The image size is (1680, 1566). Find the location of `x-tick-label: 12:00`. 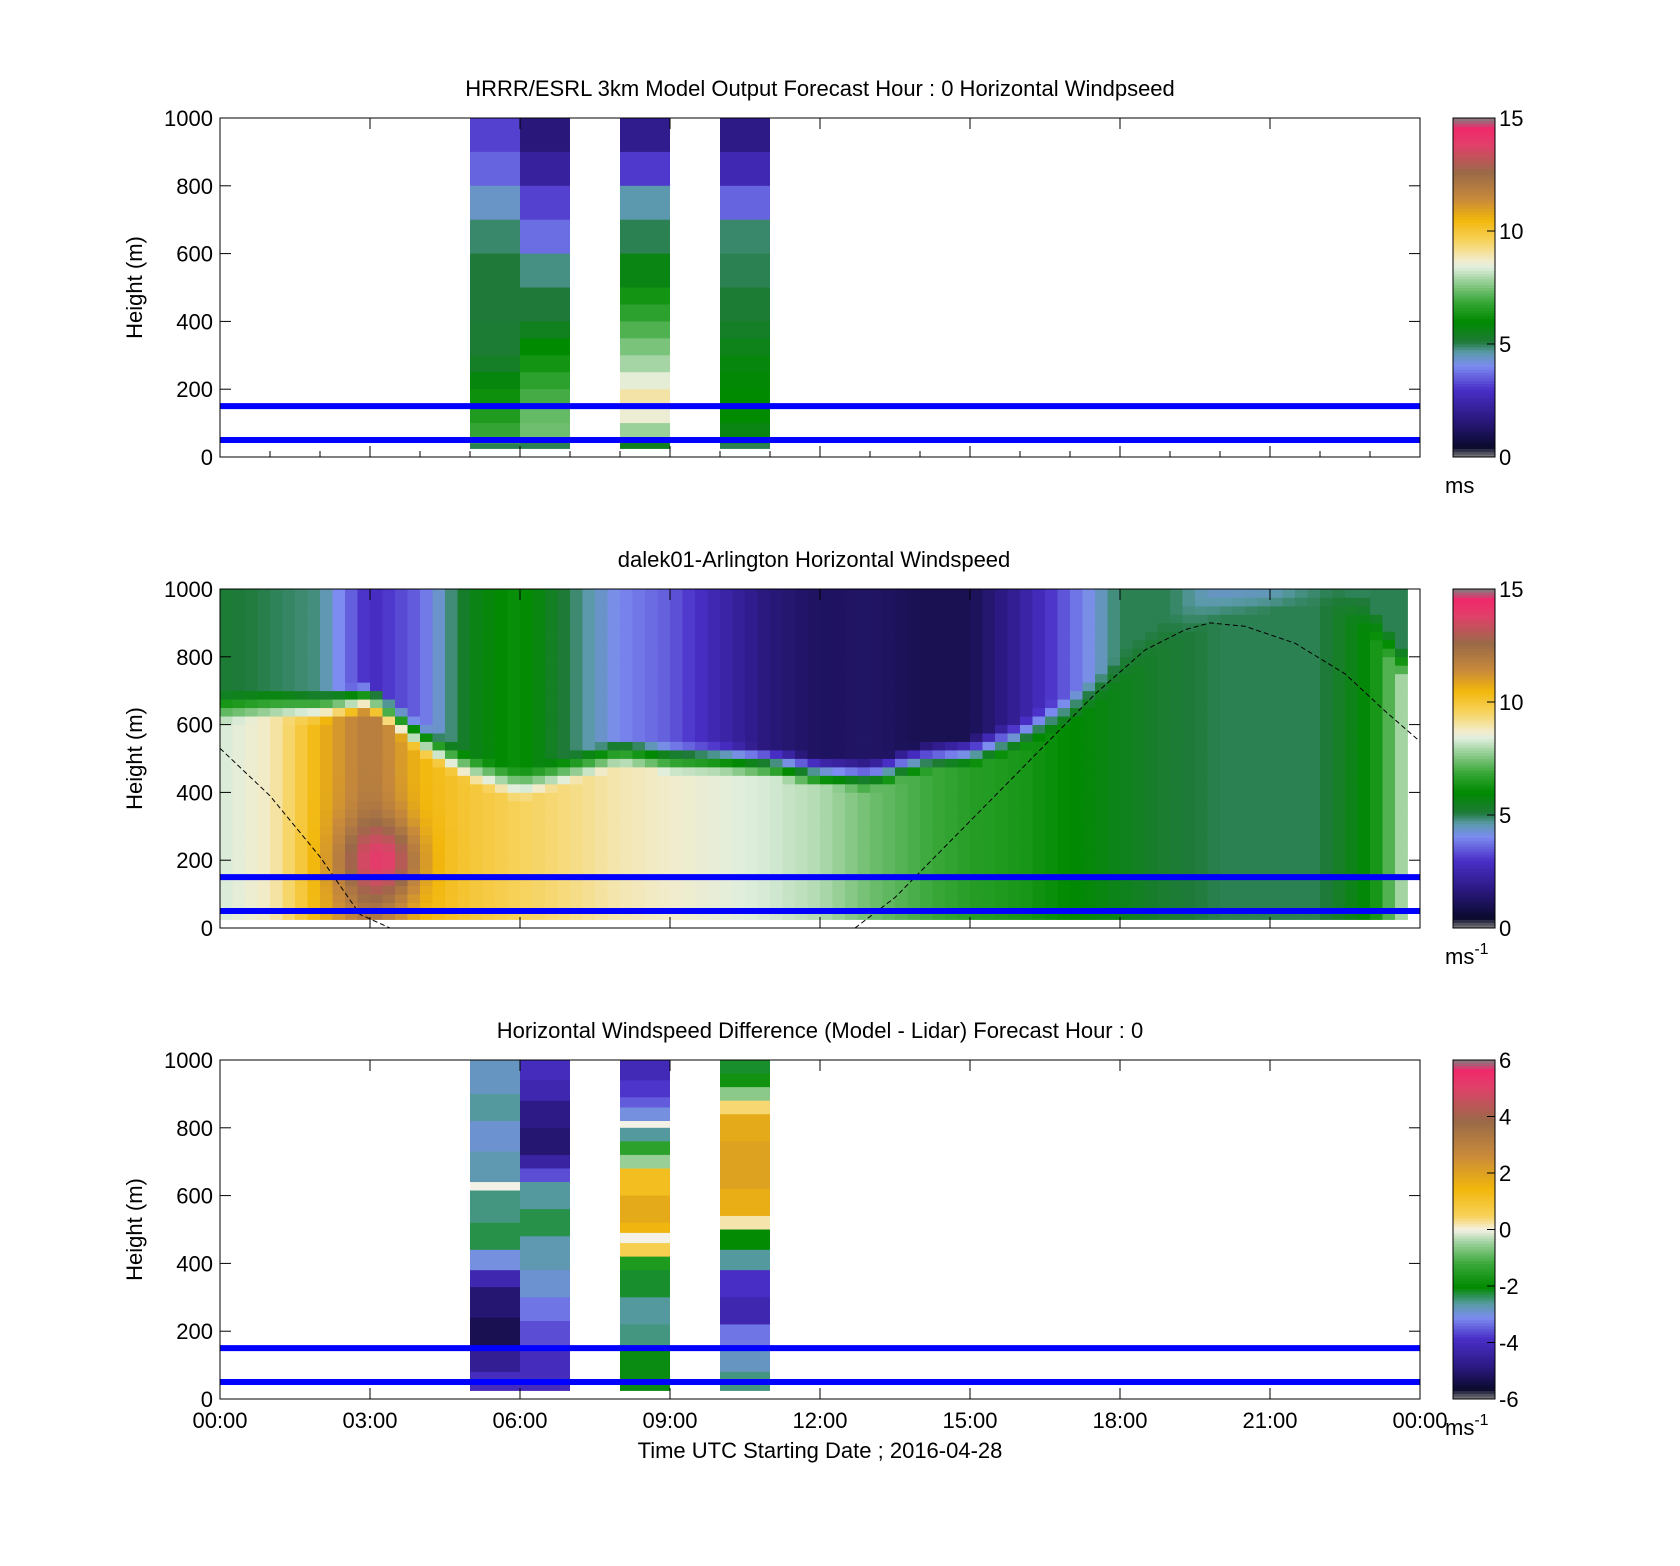

x-tick-label: 12:00 is located at coordinates (819, 1420).